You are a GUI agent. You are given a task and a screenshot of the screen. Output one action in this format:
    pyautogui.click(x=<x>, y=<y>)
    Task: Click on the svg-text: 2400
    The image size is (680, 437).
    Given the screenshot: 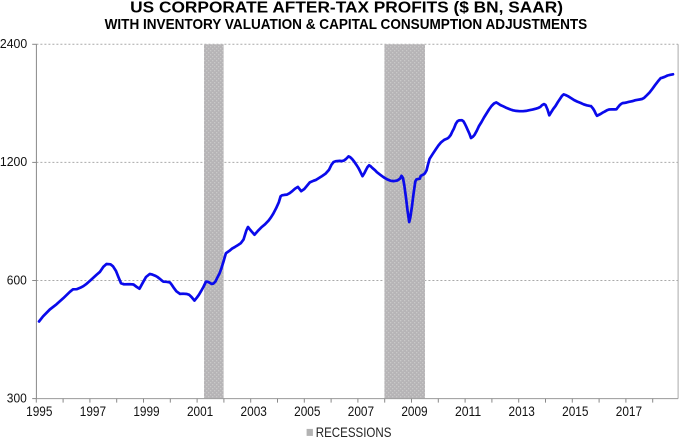 What is the action you would take?
    pyautogui.click(x=13, y=43)
    